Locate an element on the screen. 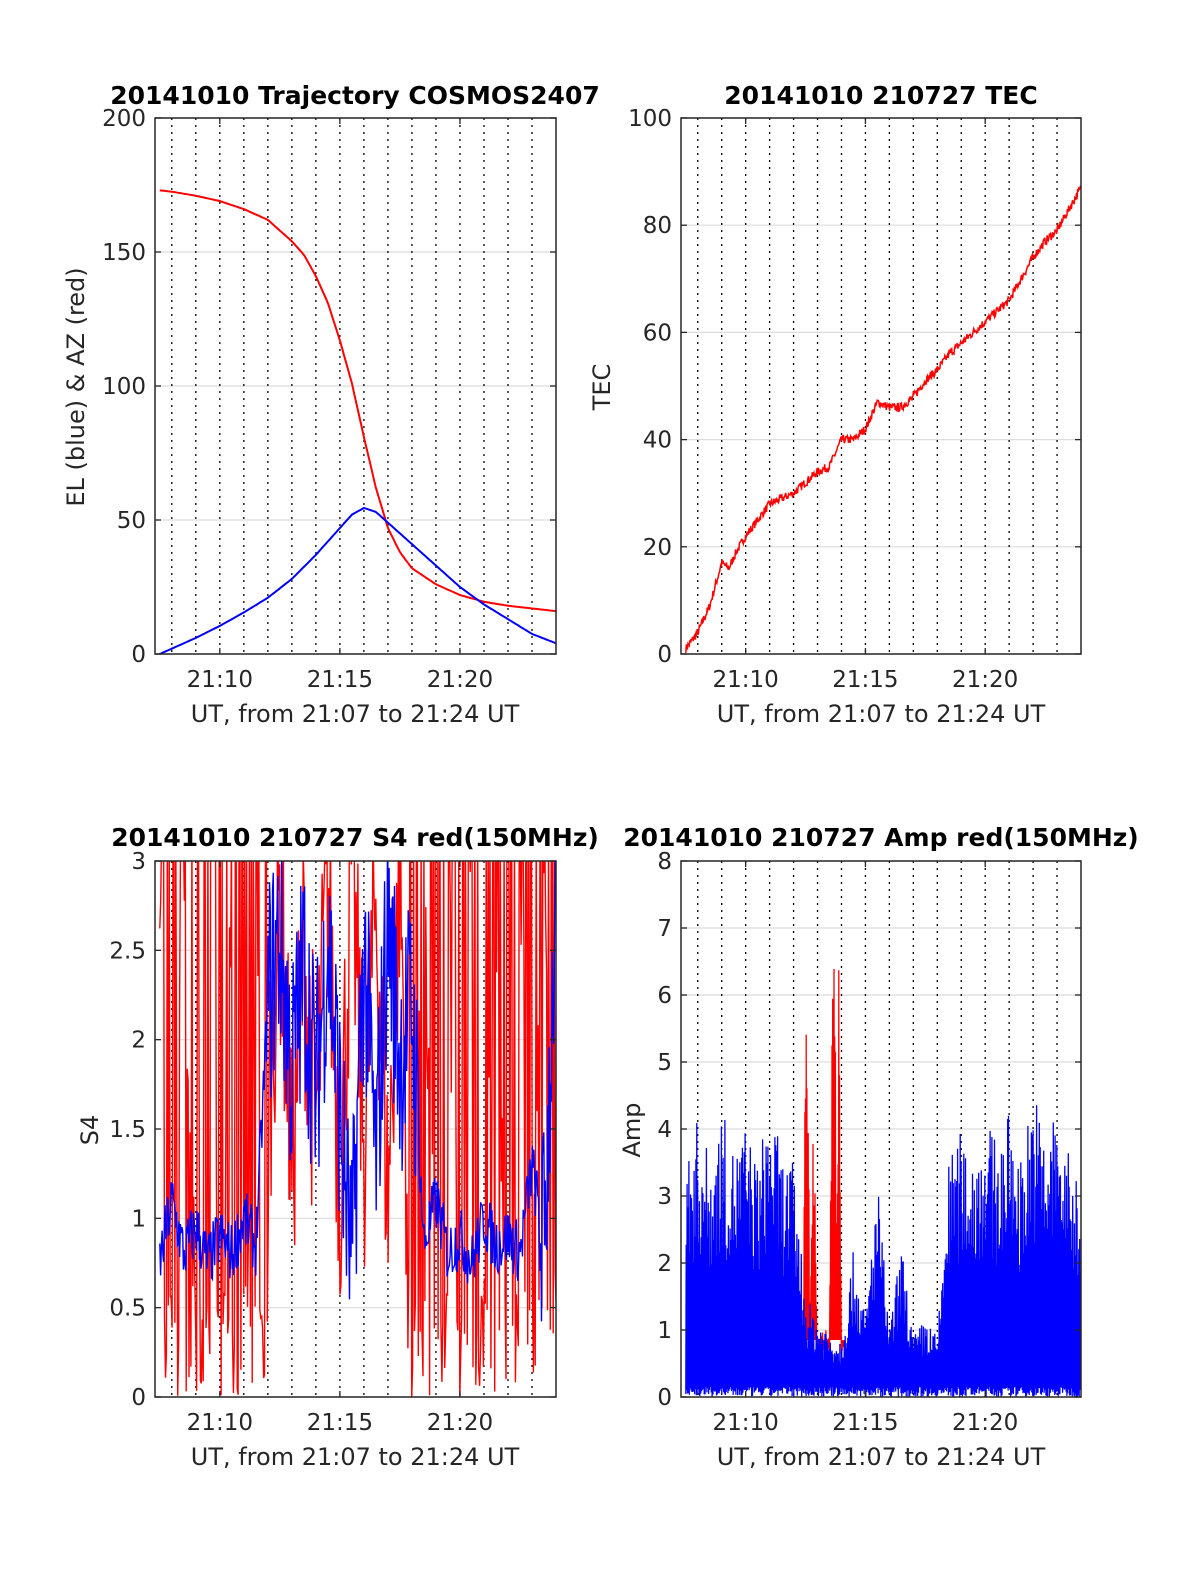 The image size is (1200, 1575). y-tick-label: 150 is located at coordinates (124, 253).